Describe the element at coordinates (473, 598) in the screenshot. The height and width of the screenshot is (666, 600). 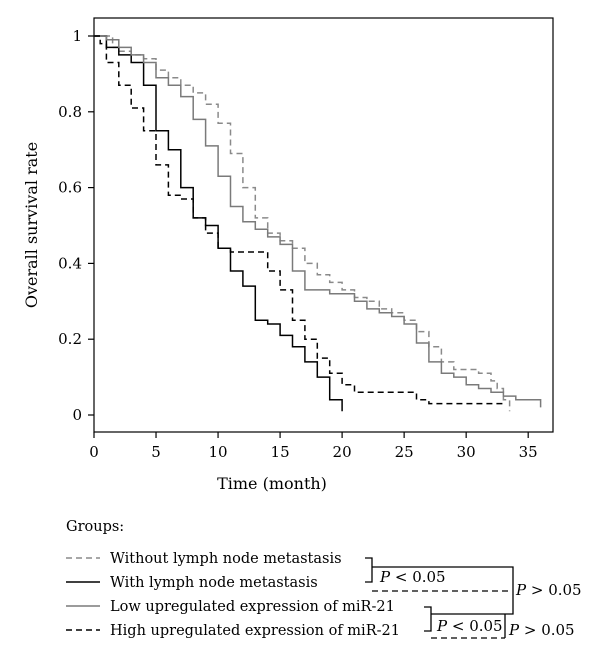
I see `legend-brackets: P < 0.05 P < 0.05 P > 0.05 P > 0.05` at that location.